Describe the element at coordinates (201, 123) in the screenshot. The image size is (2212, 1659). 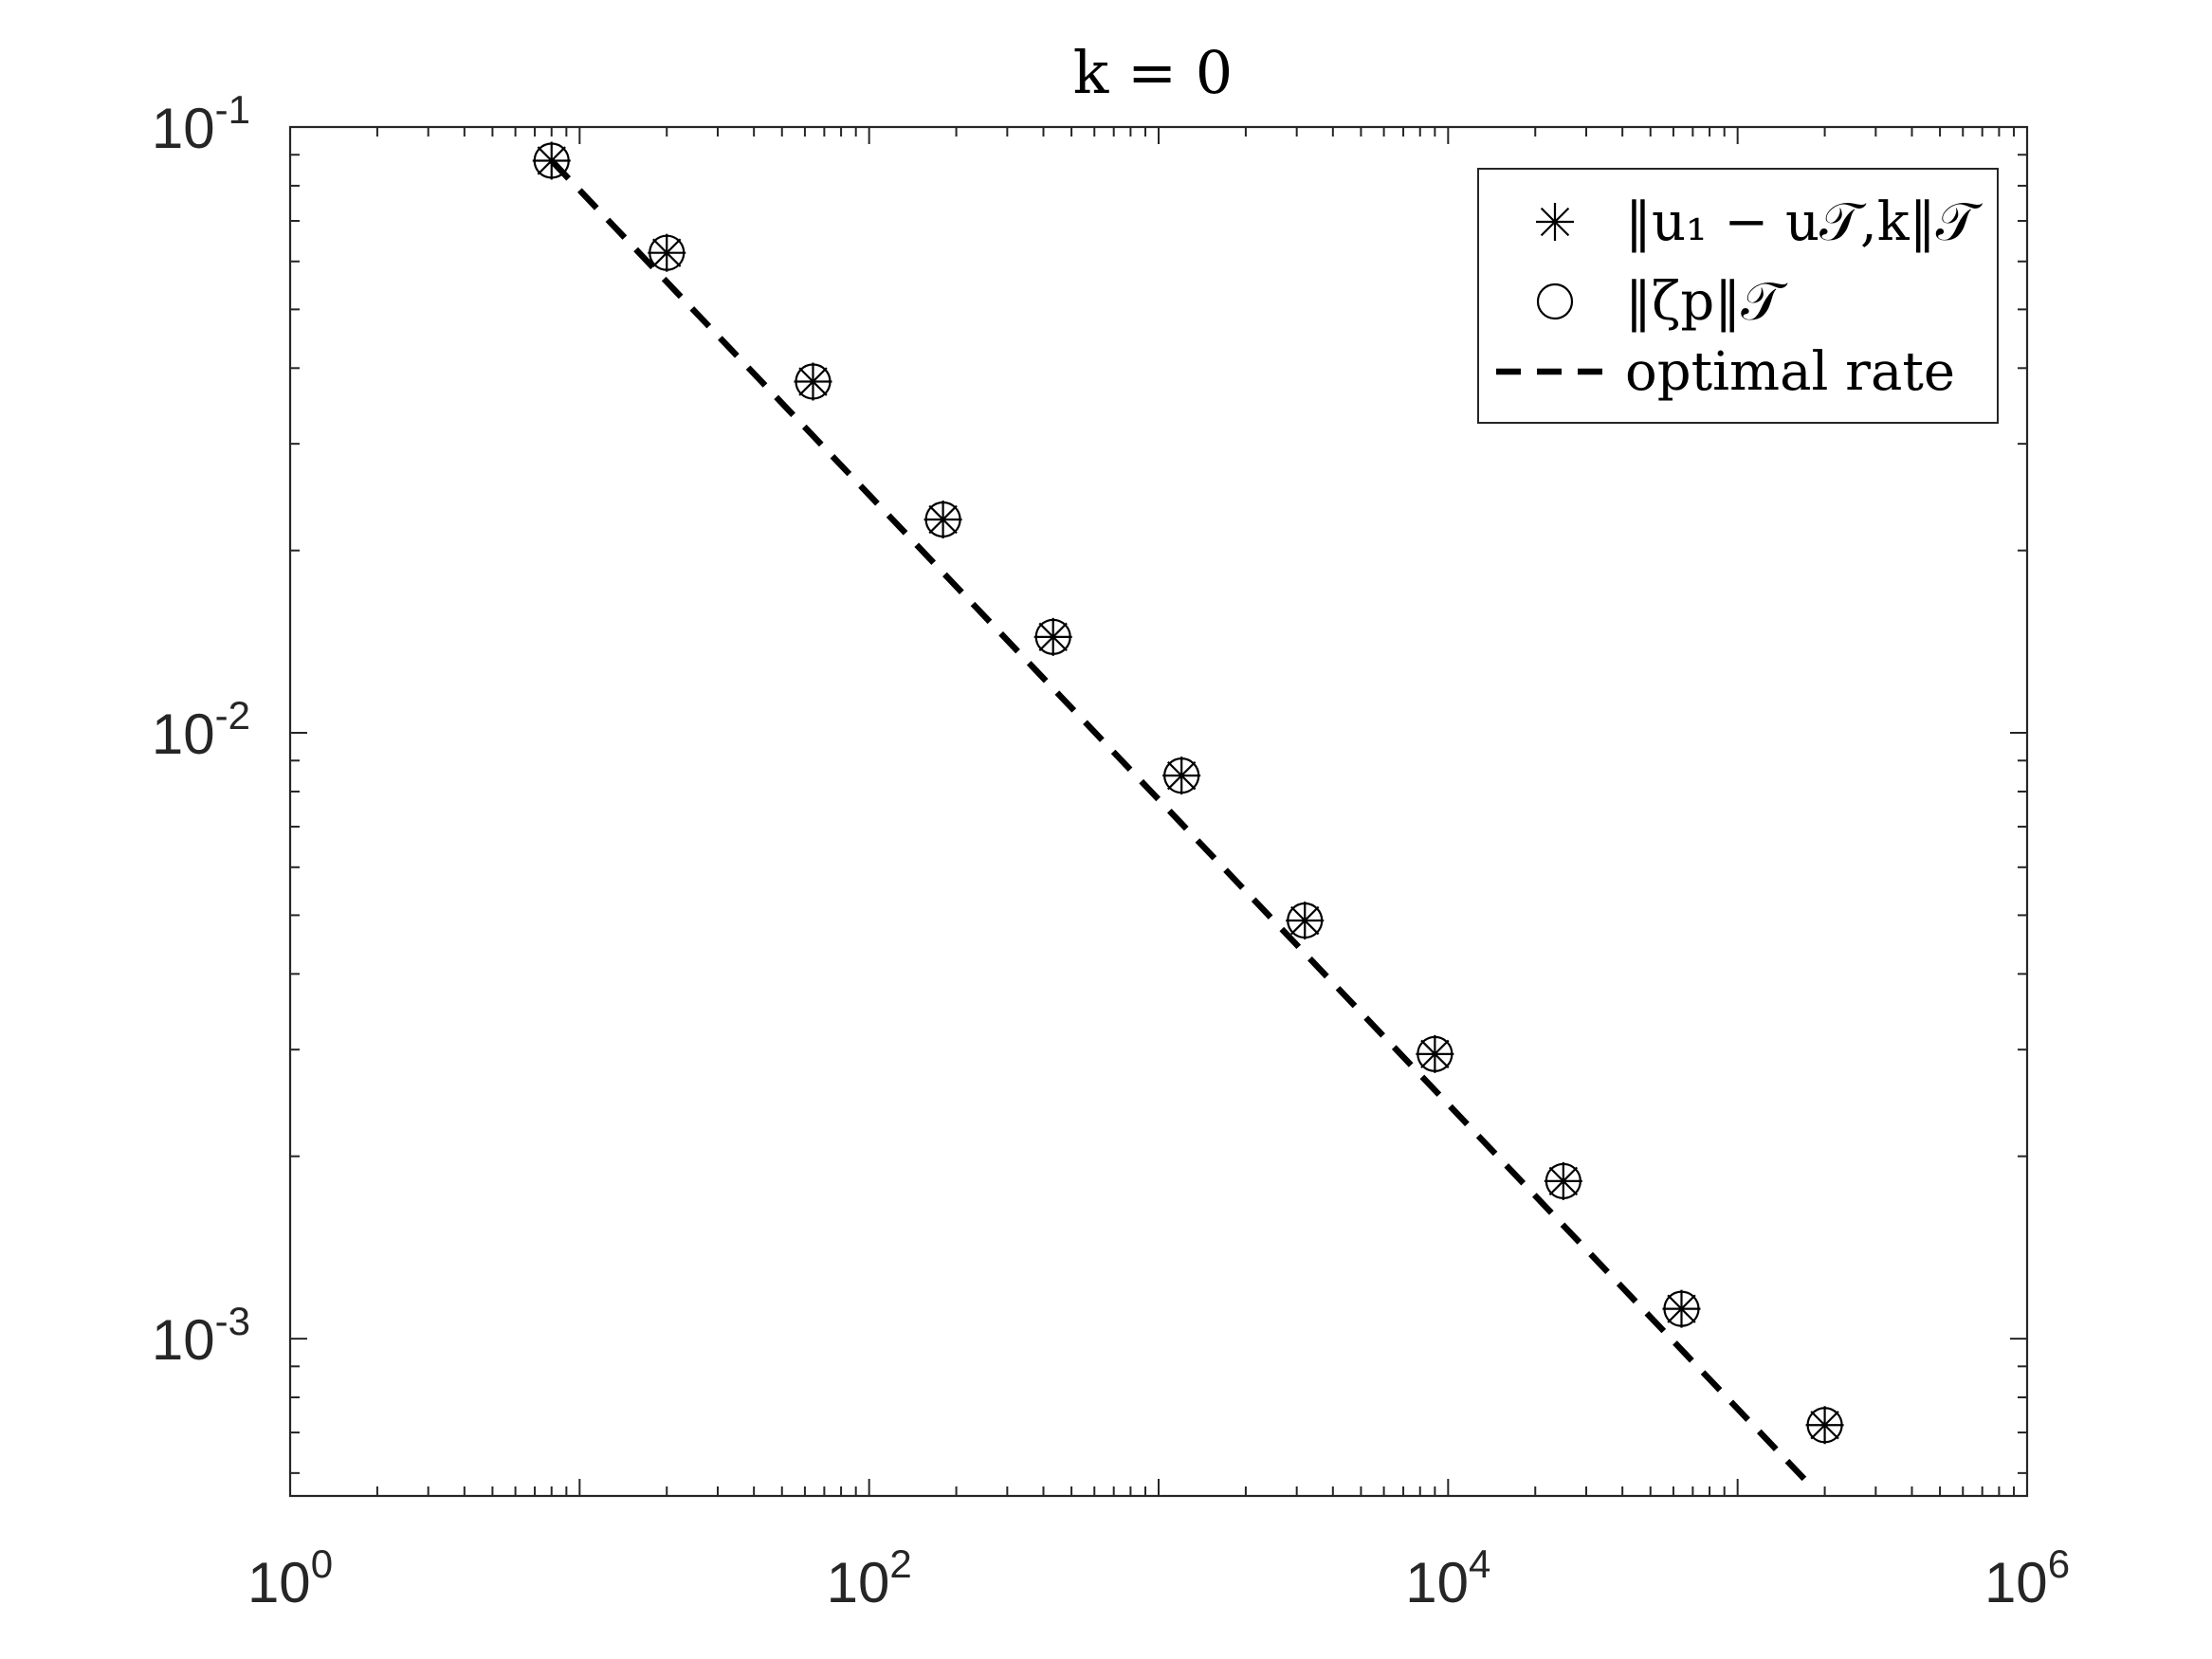
I see `y-tick-label: 10⁻¹` at that location.